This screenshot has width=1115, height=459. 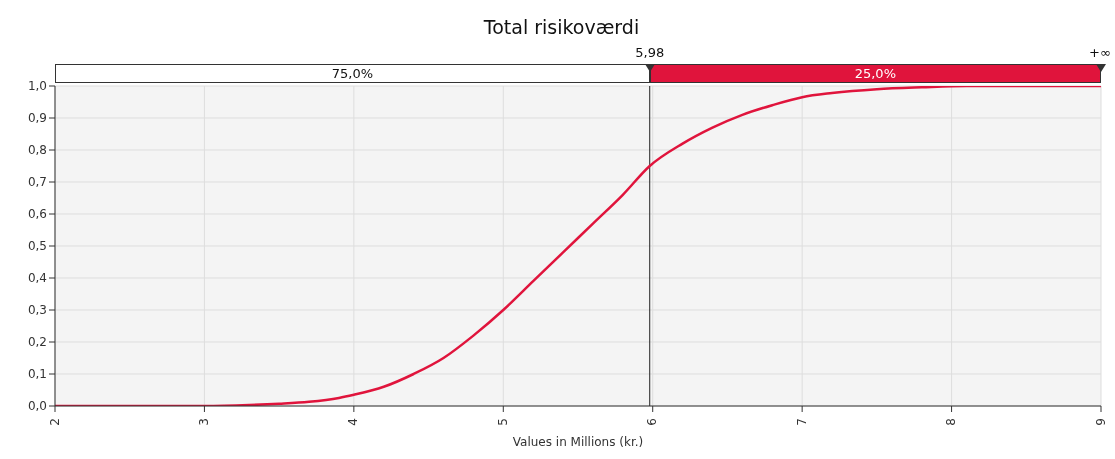 What do you see at coordinates (801, 422) in the screenshot?
I see `x-tick-label: 7` at bounding box center [801, 422].